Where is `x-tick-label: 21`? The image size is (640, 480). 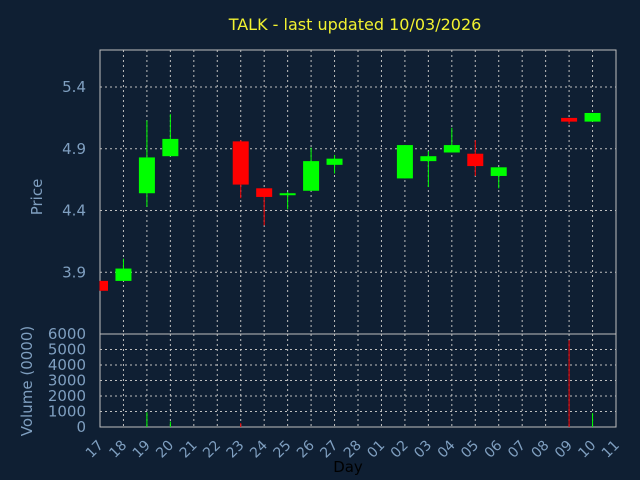
x-tick-label: 21 is located at coordinates (189, 450).